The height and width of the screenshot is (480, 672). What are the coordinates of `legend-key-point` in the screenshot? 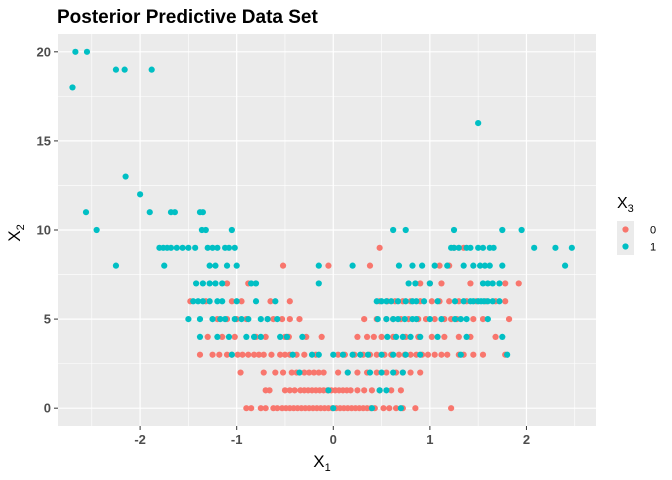 It's located at (625, 229).